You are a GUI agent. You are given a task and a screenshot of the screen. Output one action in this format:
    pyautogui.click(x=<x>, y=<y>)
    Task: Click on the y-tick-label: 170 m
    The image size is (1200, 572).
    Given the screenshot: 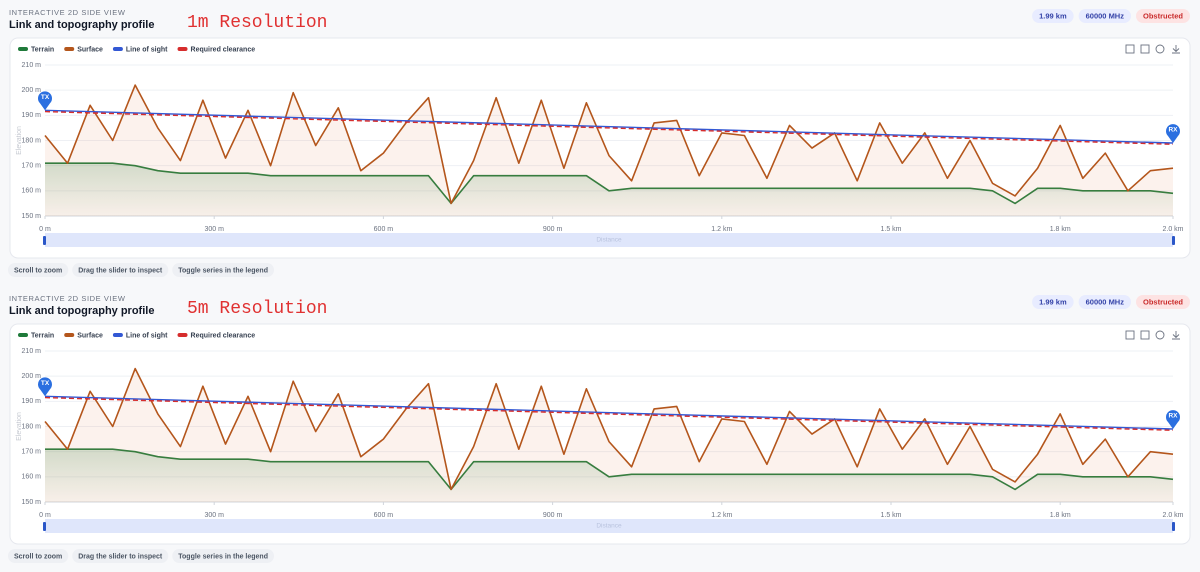 What is the action you would take?
    pyautogui.click(x=32, y=166)
    